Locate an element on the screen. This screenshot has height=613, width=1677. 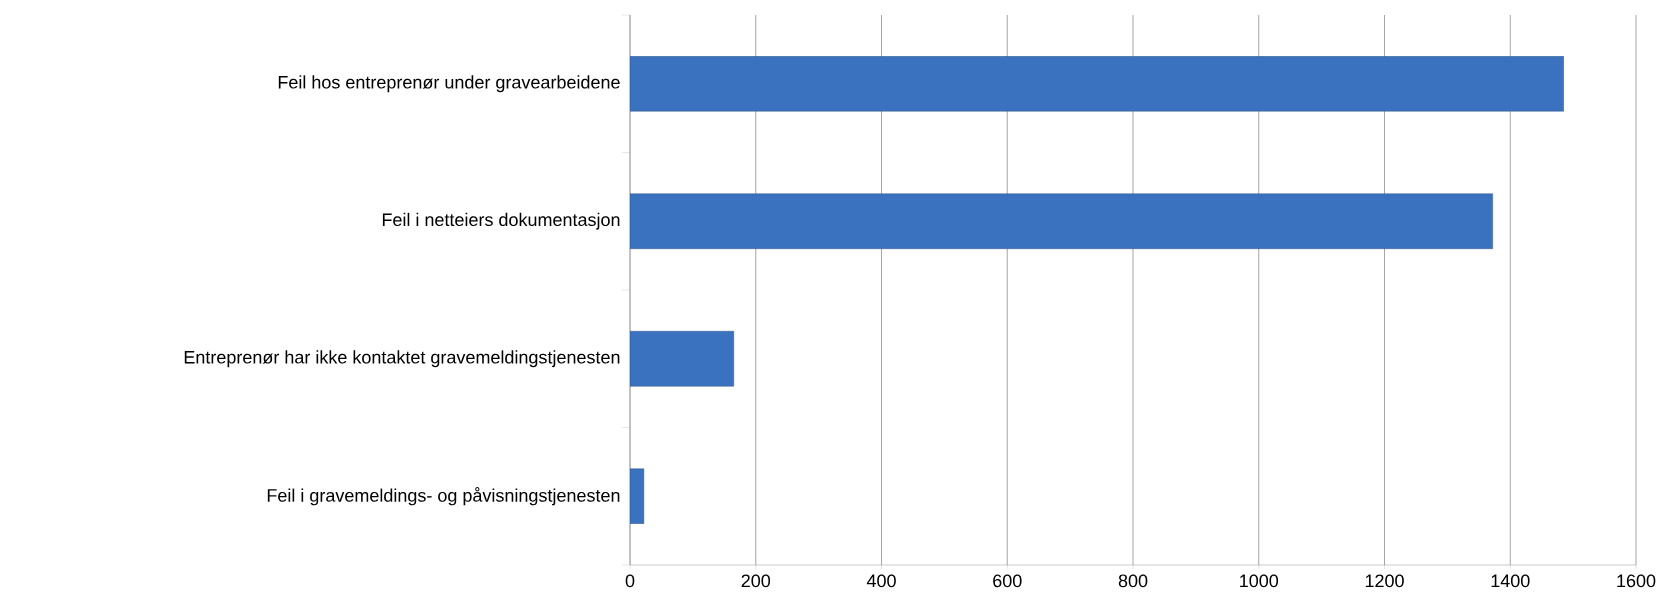
x-tick-label: 1600 is located at coordinates (1636, 581).